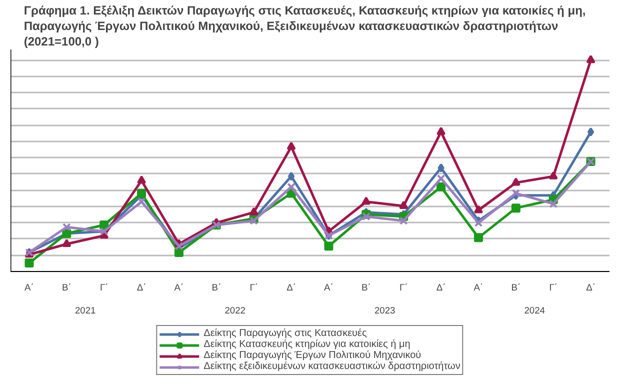 Image resolution: width=619 pixels, height=387 pixels. I want to click on legend-label: Δείκτης εξειδικευμένων κατασκευαστικών δραστηριοτήτων, so click(332, 366).